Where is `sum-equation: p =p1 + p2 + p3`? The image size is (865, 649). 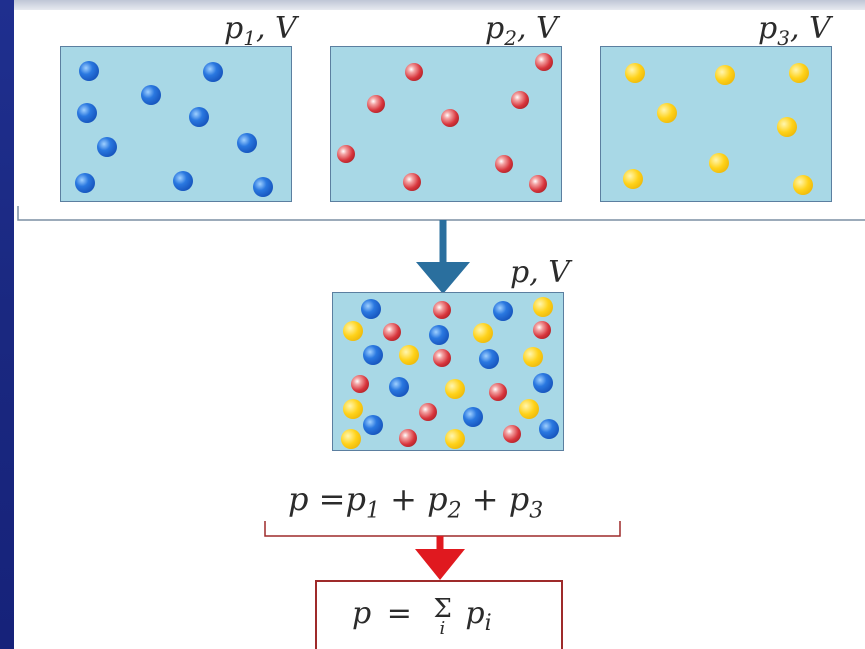
sum-equation: p =p1 + p2 + p3 is located at coordinates (415, 501).